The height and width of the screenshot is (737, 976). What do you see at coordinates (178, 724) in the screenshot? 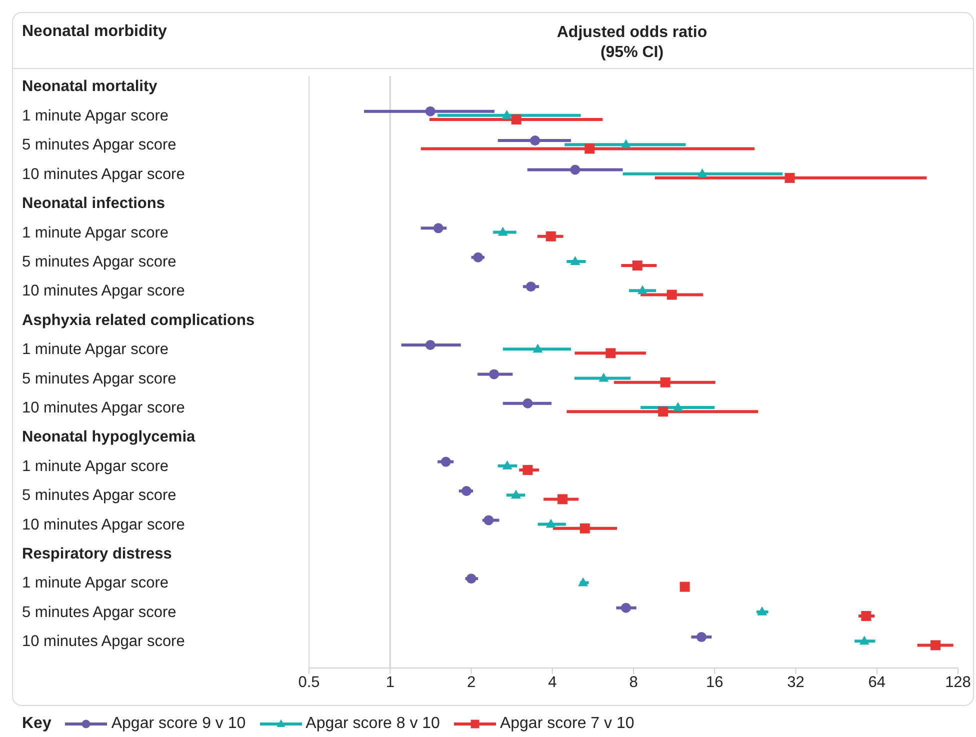
I see `legend-label: Apgar score 9 v 10` at bounding box center [178, 724].